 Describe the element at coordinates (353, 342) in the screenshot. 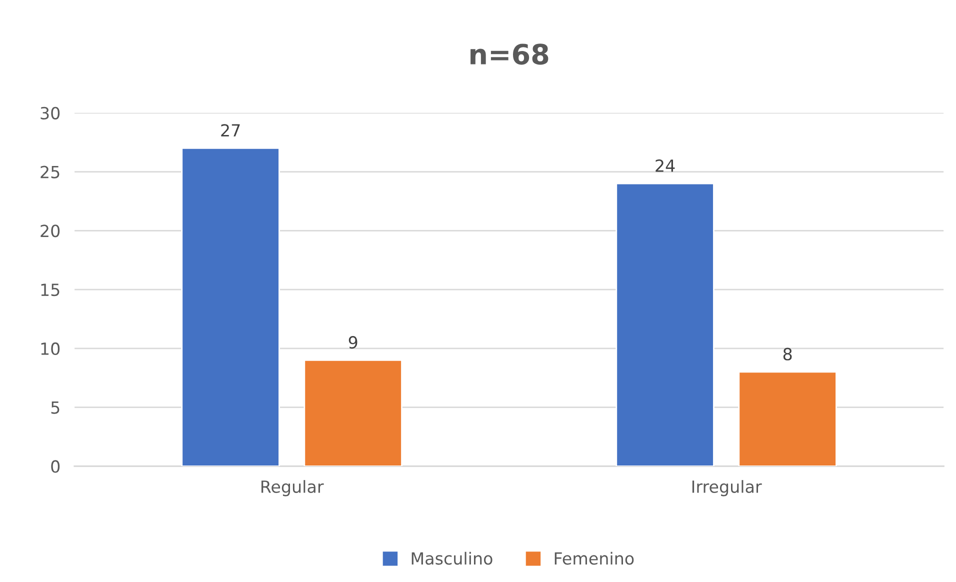

I see `data-label: 9` at that location.